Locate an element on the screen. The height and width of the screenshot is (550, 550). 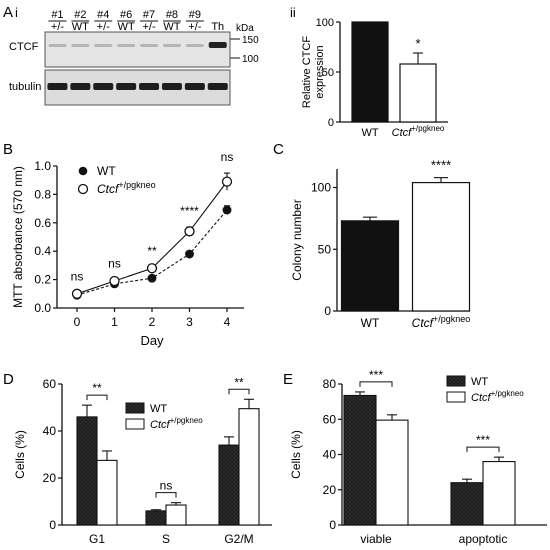
b-x-tick-label: 1 is located at coordinates (114, 322).